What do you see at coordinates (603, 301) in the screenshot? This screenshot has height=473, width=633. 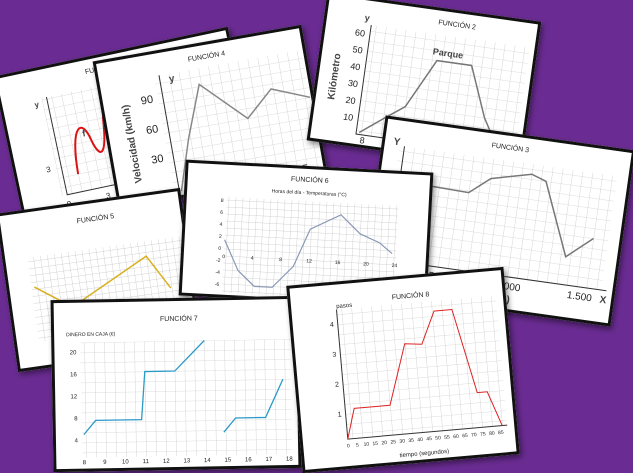 I see `axis-label: X` at bounding box center [603, 301].